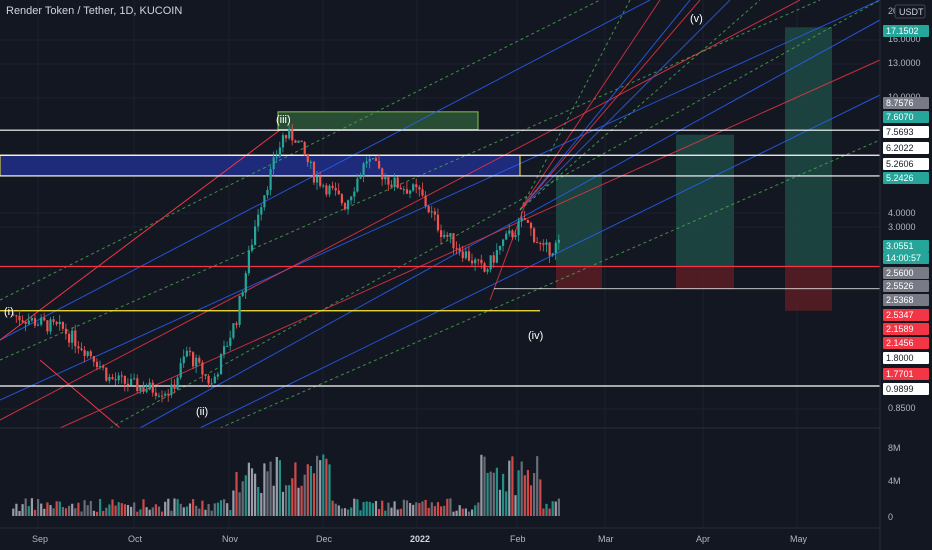  Describe the element at coordinates (230, 539) in the screenshot. I see `x-tick: Nov` at that location.